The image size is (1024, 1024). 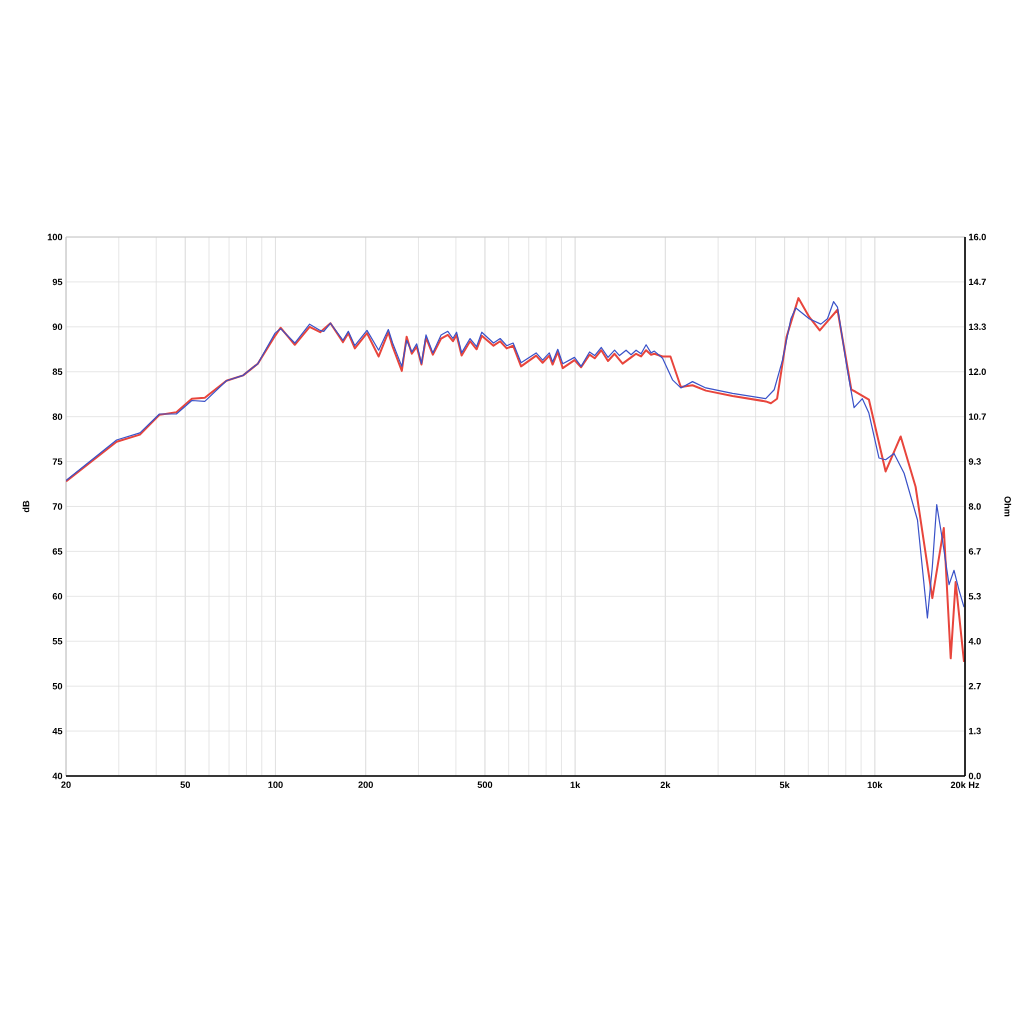 What do you see at coordinates (575, 785) in the screenshot?
I see `x-tick-label: 1k` at bounding box center [575, 785].